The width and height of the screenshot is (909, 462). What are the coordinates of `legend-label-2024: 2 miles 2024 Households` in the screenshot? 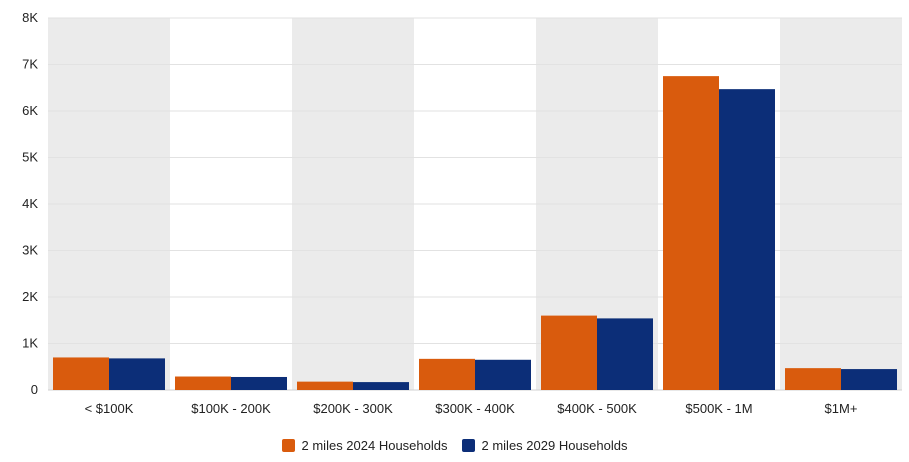 It's located at (374, 445).